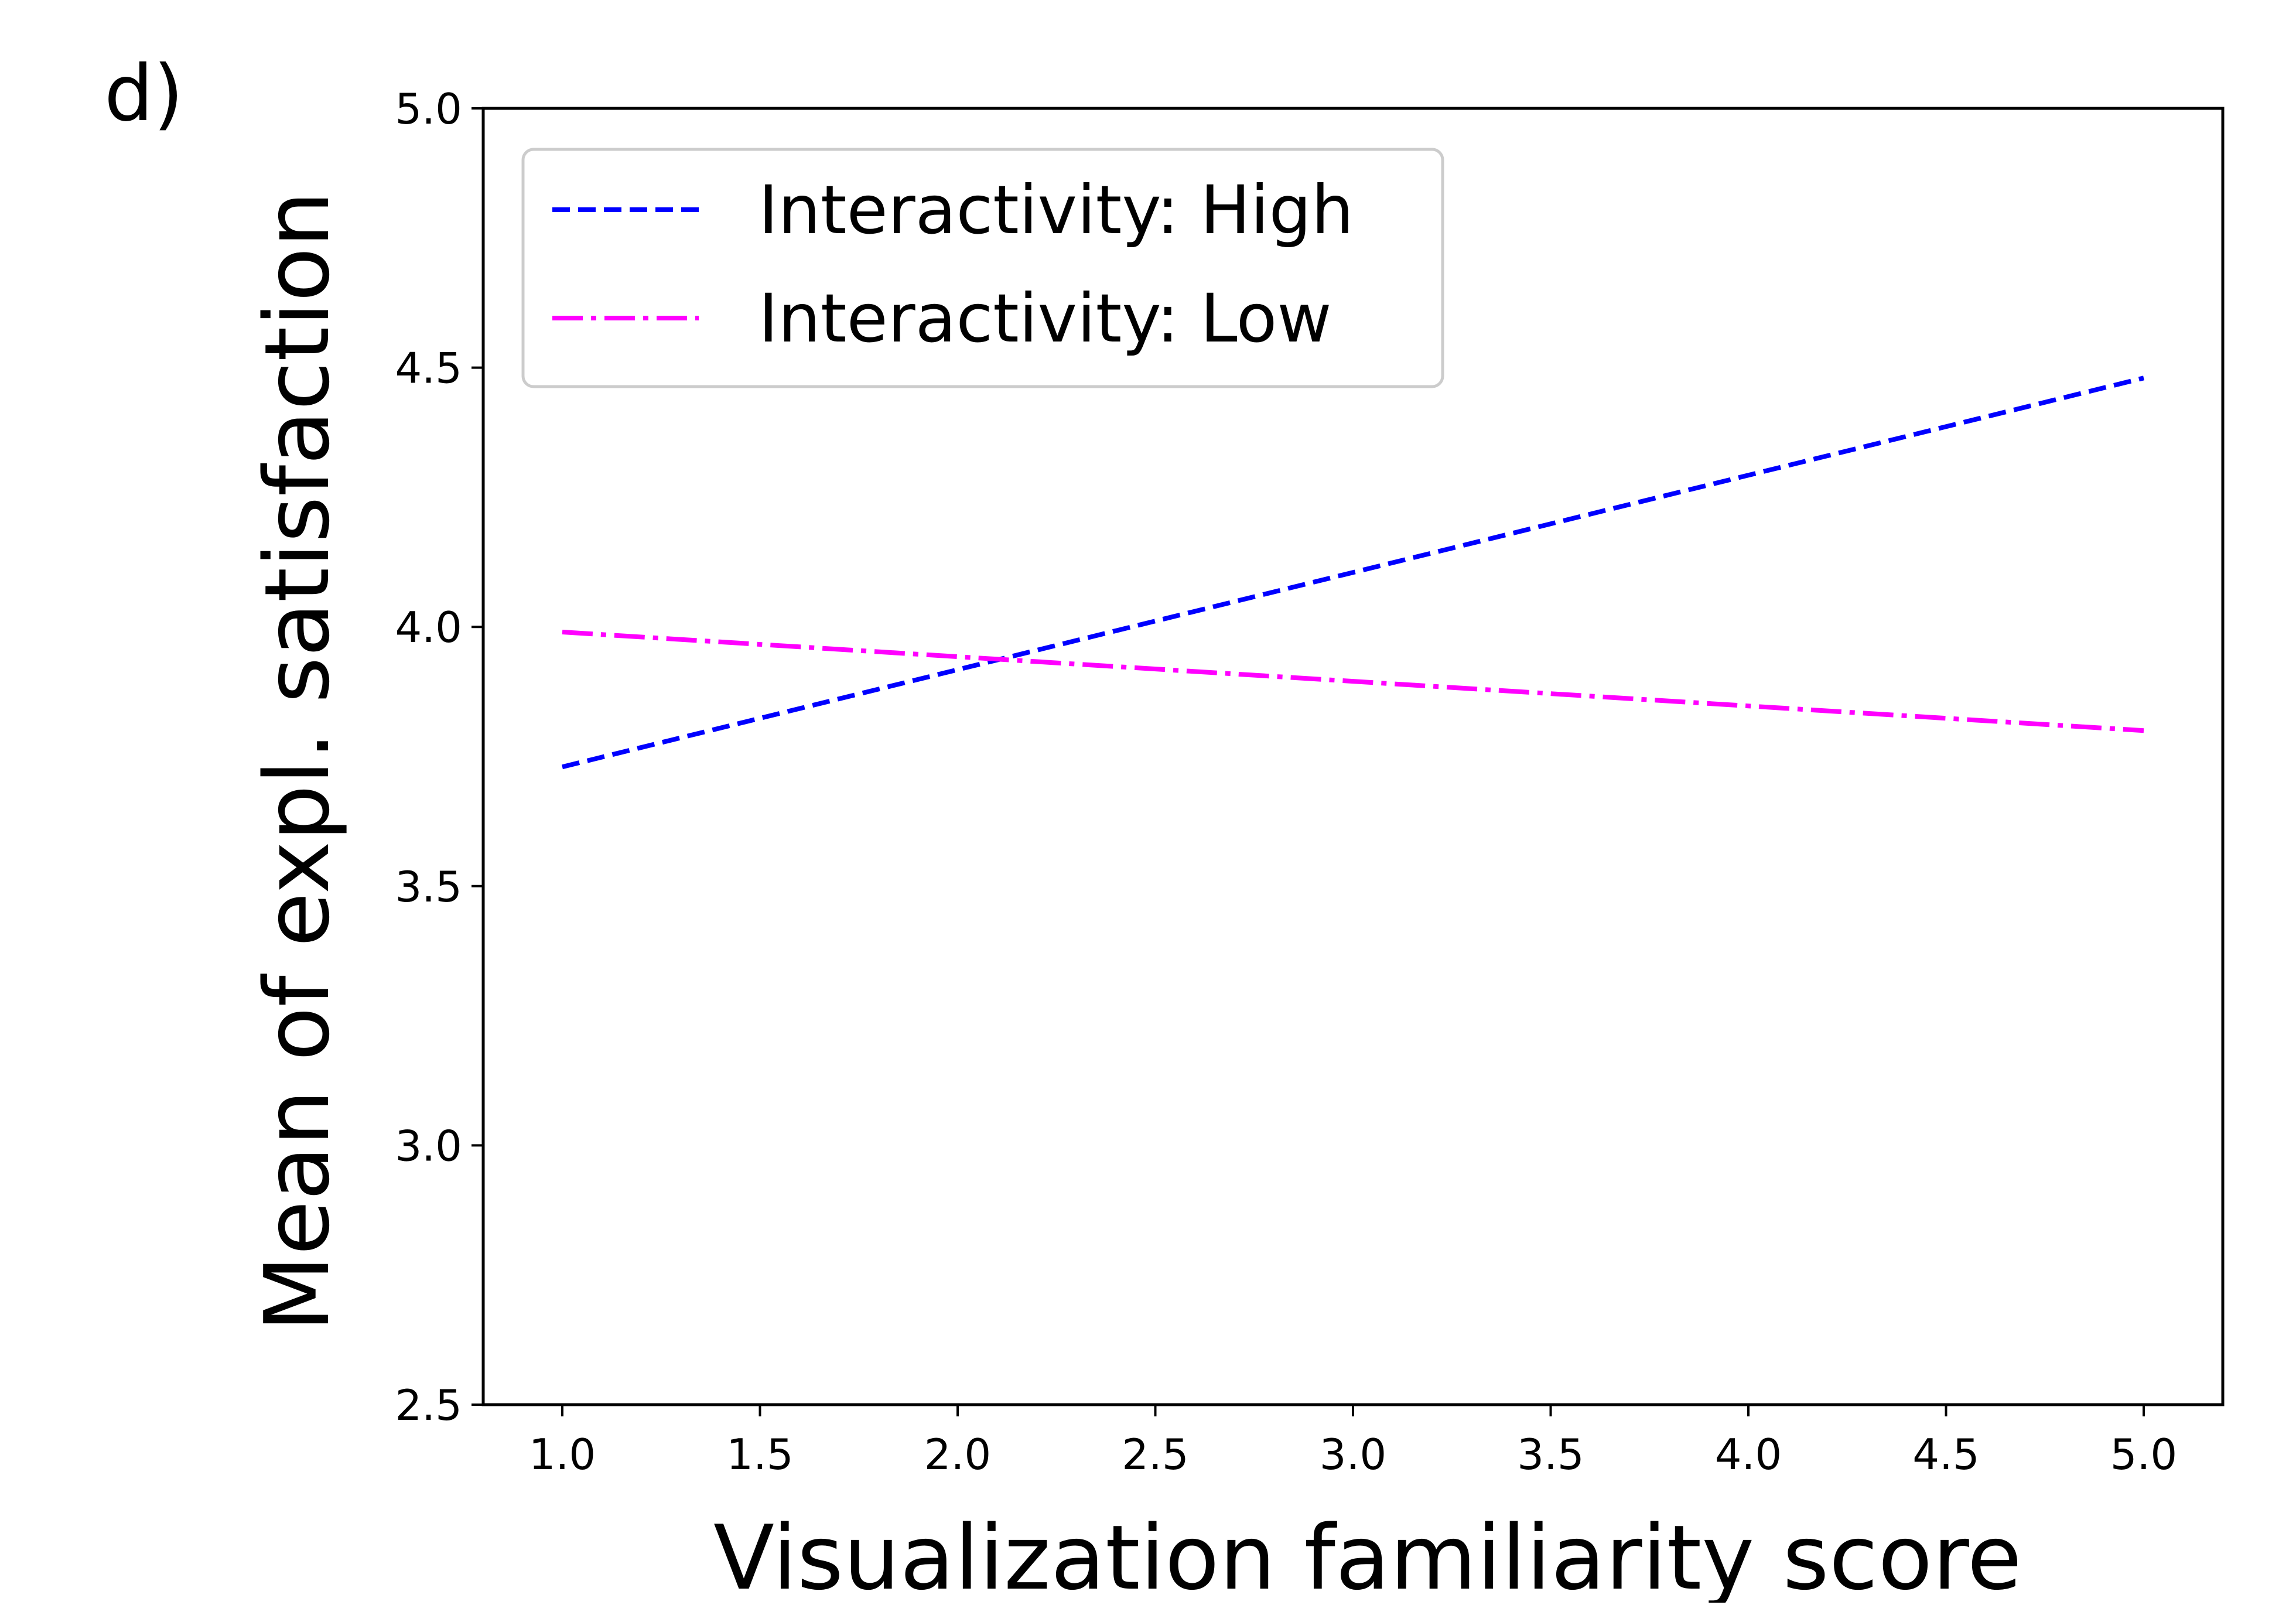 This screenshot has width=2296, height=1605. I want to click on y-tick-label: 3.0, so click(429, 1145).